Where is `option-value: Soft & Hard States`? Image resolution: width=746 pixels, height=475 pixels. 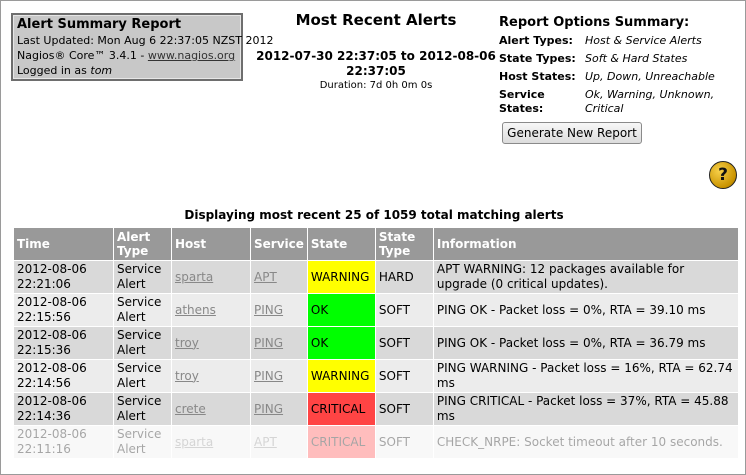
option-value: Soft & Hard States is located at coordinates (636, 58).